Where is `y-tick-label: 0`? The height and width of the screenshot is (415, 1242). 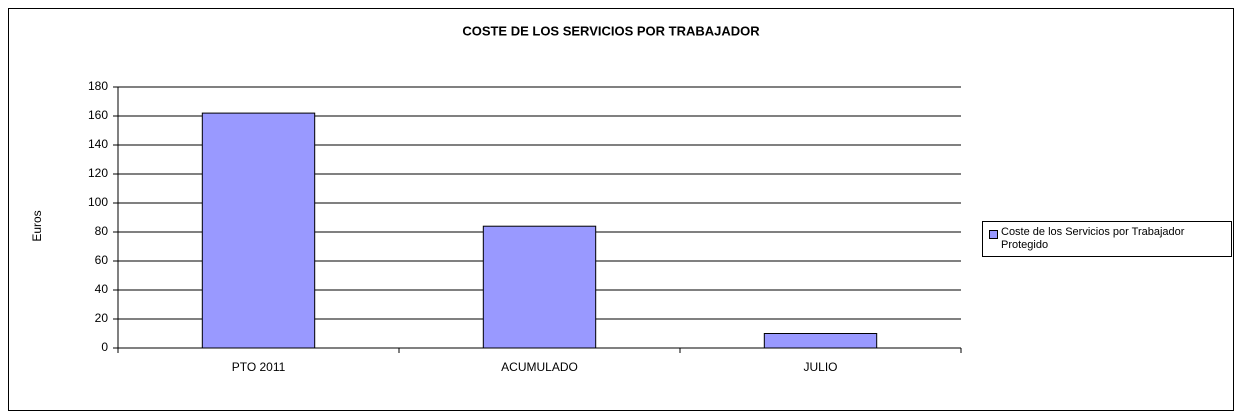
y-tick-label: 0 is located at coordinates (104, 347).